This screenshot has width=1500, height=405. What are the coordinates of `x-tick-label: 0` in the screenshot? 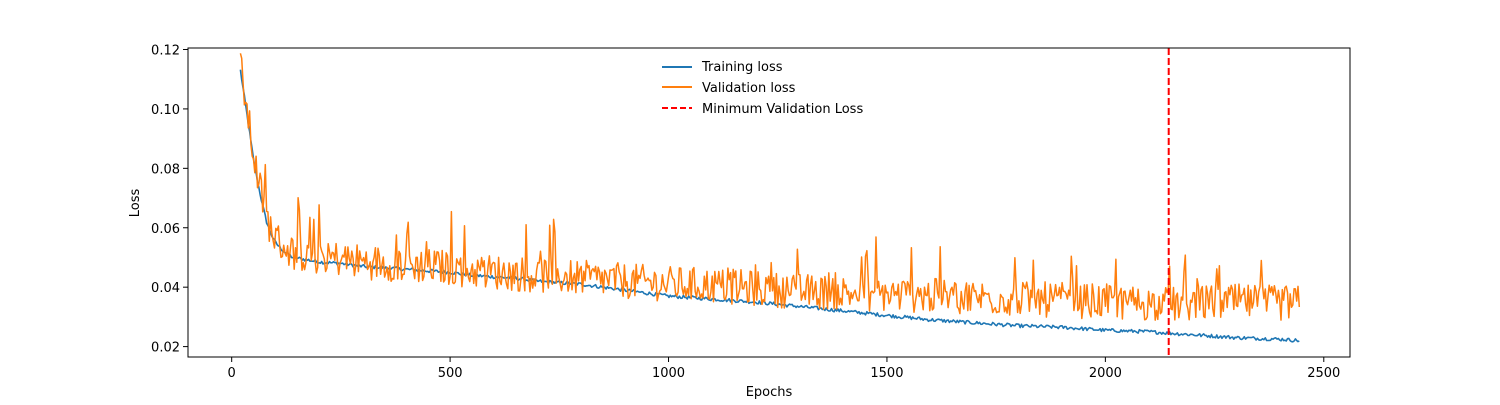 It's located at (232, 373).